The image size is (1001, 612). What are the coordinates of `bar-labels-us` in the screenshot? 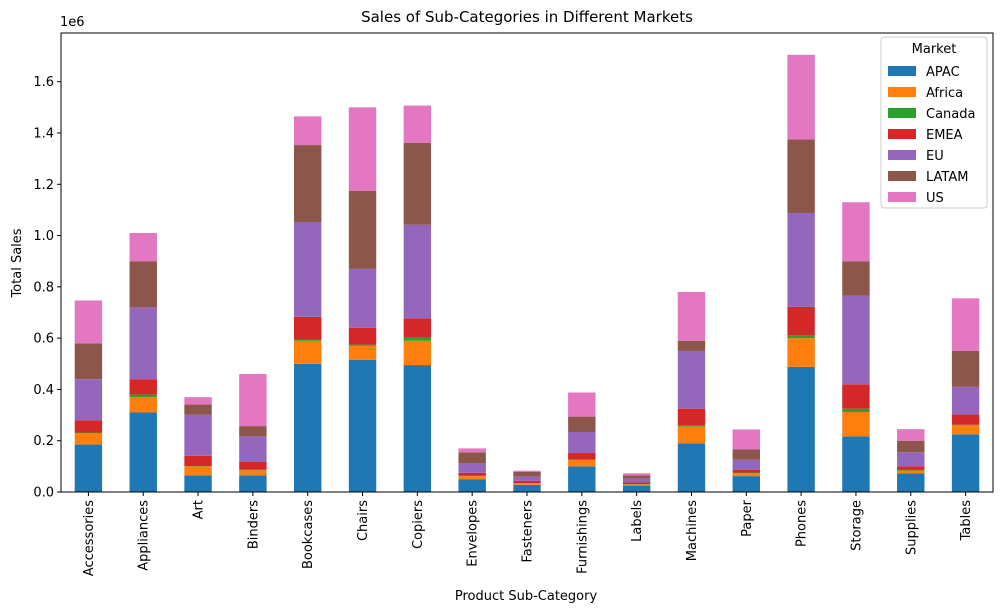 It's located at (636, 474).